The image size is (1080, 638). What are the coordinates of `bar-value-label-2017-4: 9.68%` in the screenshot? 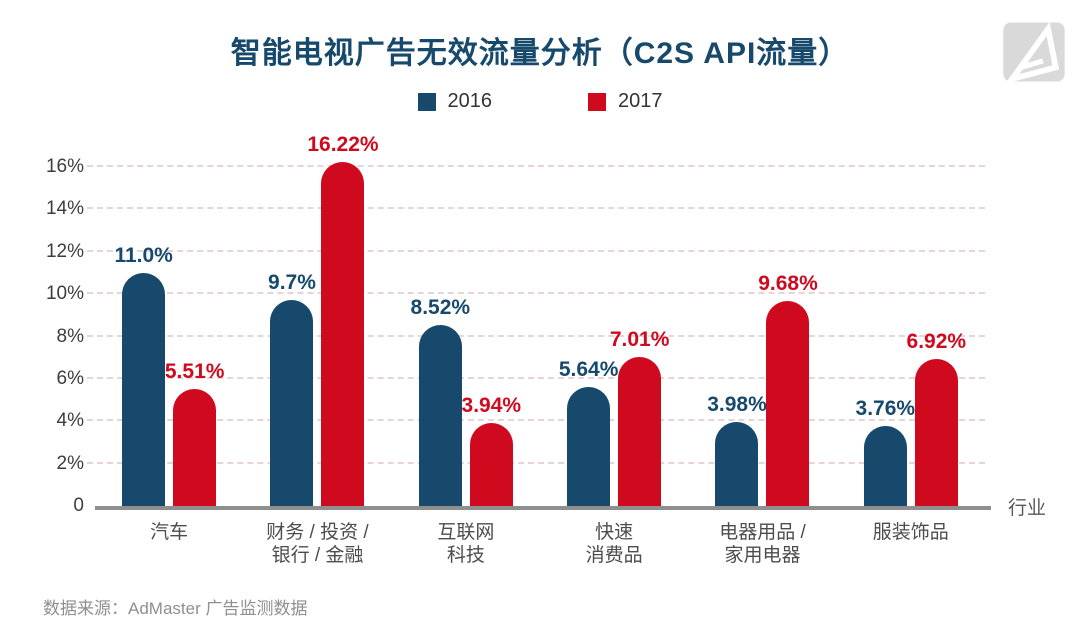 It's located at (788, 283).